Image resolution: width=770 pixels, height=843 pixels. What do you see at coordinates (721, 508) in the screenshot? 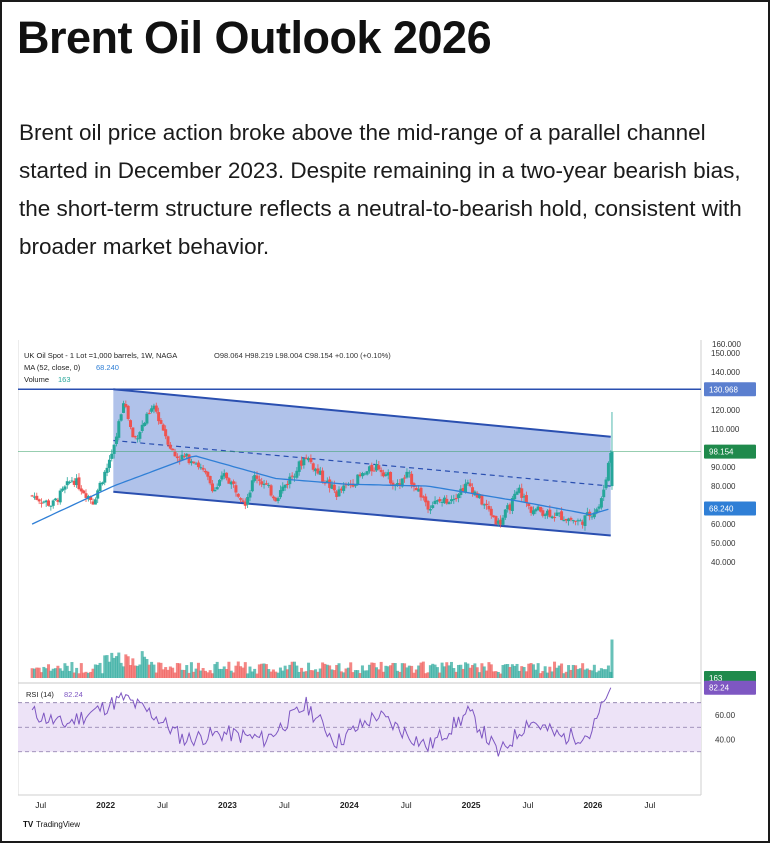
I see `ma-badge: 68.240` at bounding box center [721, 508].